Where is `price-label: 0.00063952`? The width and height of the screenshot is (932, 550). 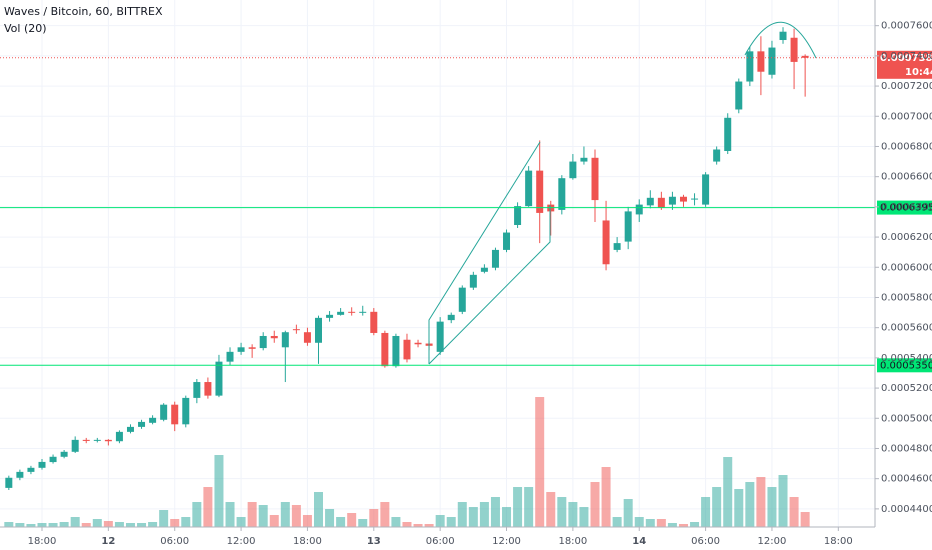
price-label: 0.00063952 is located at coordinates (906, 208).